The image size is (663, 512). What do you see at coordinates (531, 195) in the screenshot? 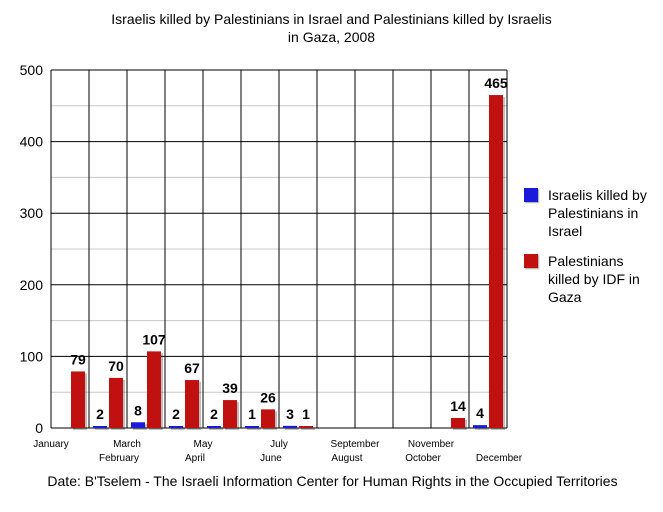
I see `legend-swatch-israelis` at bounding box center [531, 195].